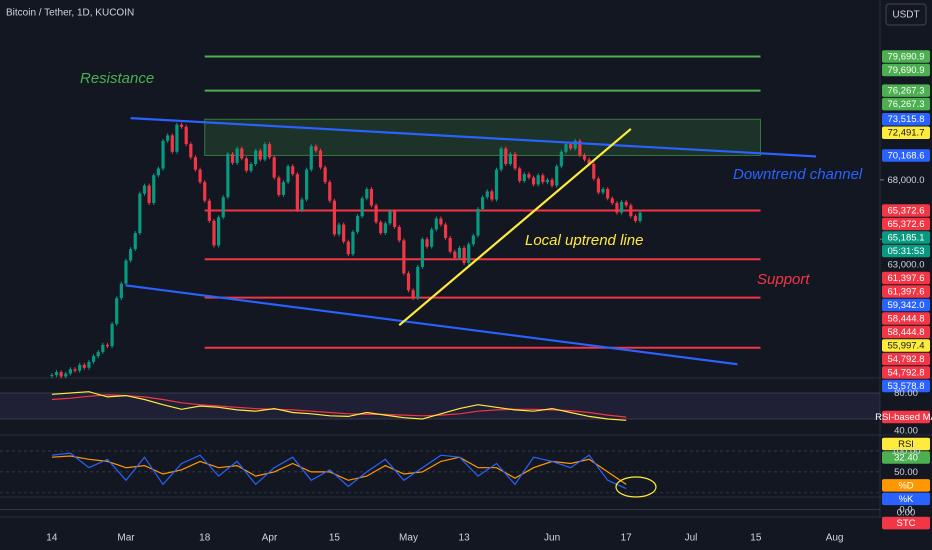 This screenshot has width=932, height=550. What do you see at coordinates (906, 70) in the screenshot?
I see `price-label: 79,690.9` at bounding box center [906, 70].